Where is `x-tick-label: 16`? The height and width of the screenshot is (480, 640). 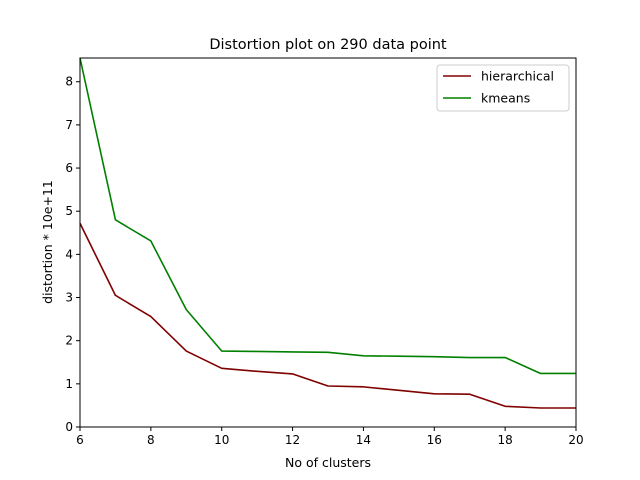 x-tick-label: 16 is located at coordinates (434, 440).